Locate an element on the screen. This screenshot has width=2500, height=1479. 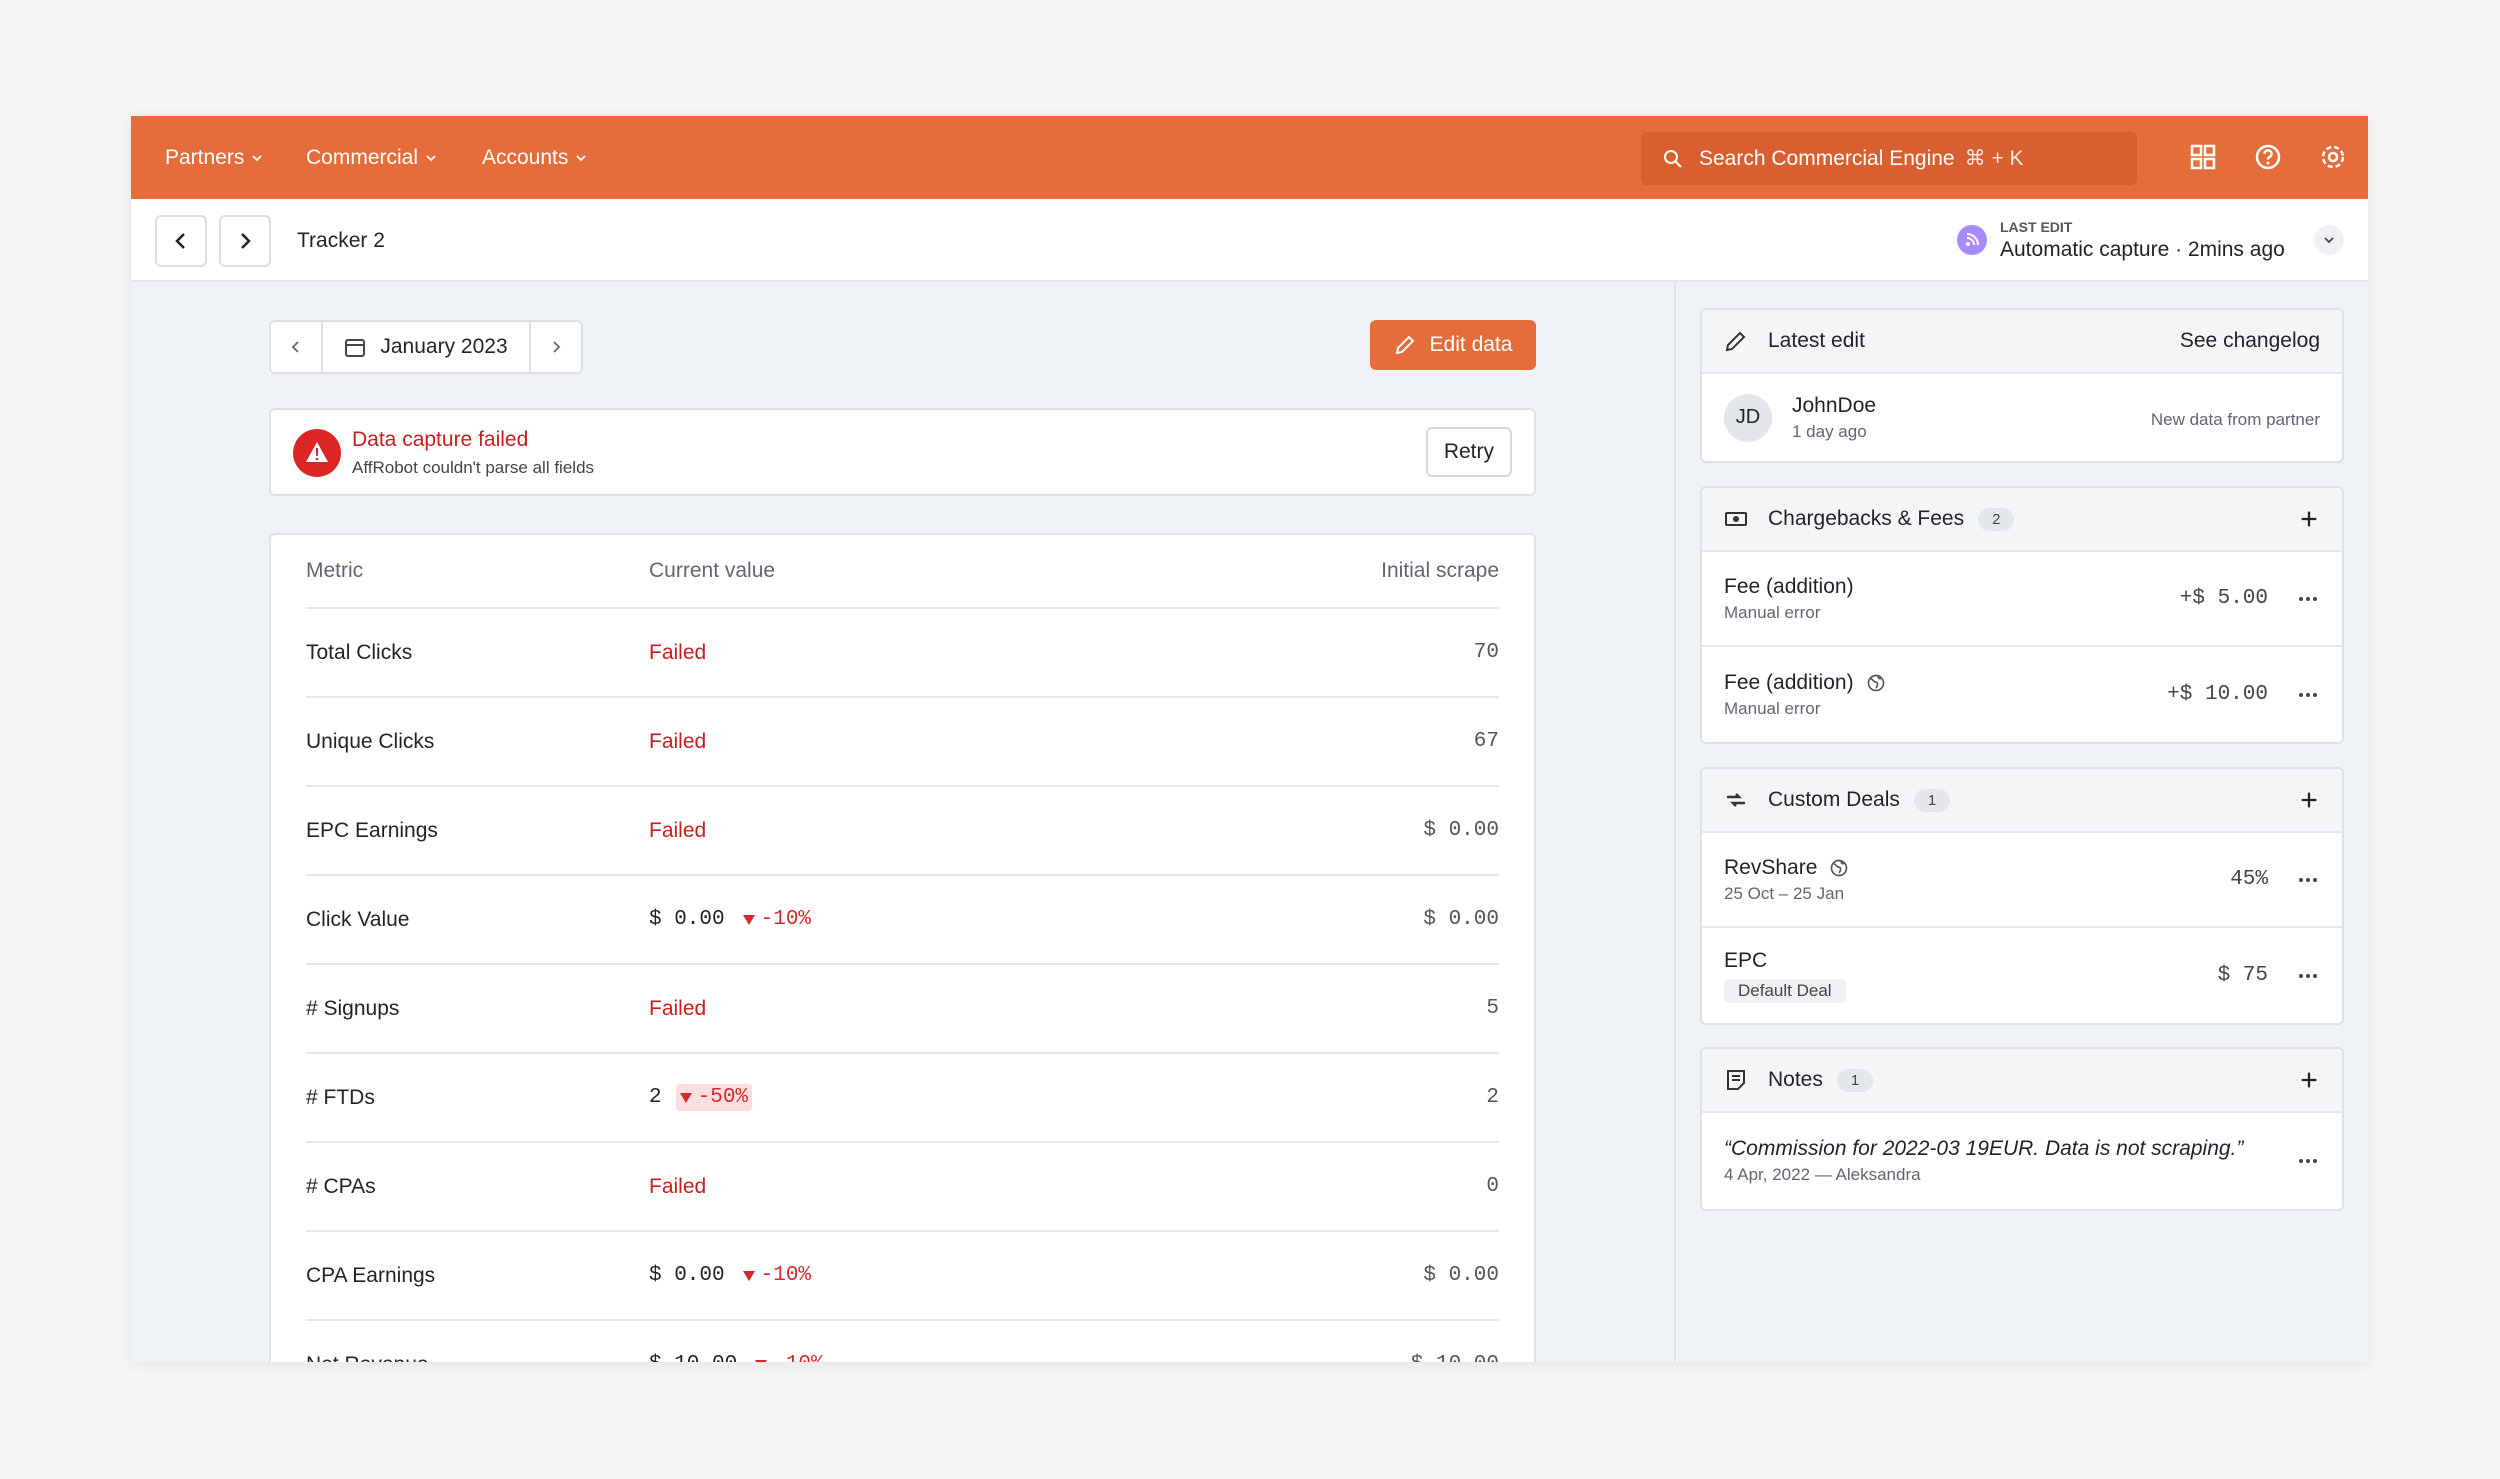
nav-label: Commercial is located at coordinates (362, 157).